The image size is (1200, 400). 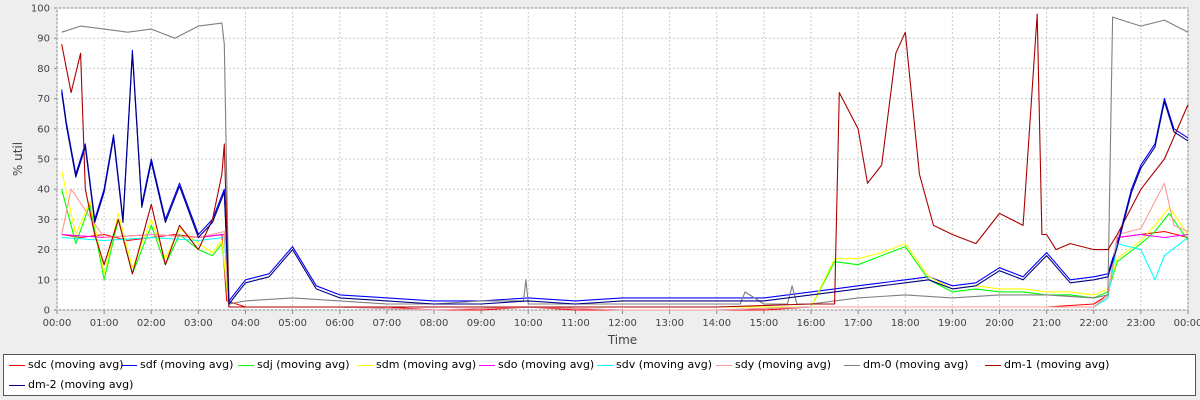 What do you see at coordinates (481, 323) in the screenshot?
I see `x-tick-label: 09:00` at bounding box center [481, 323].